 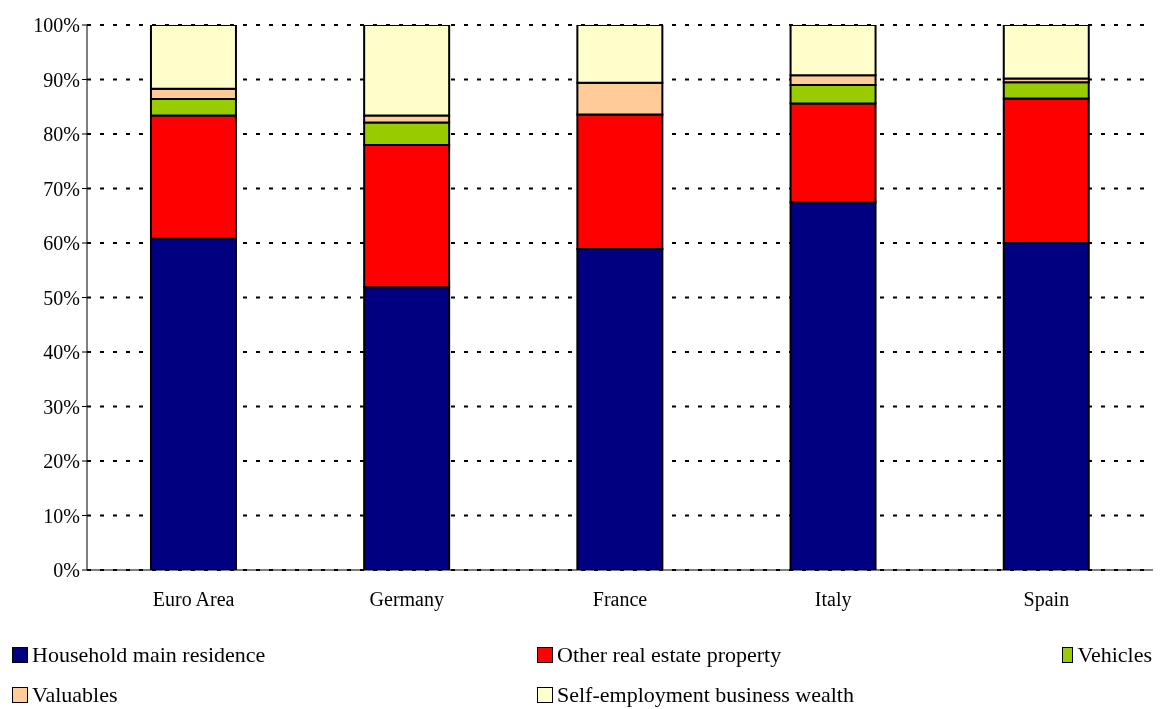 I want to click on y-tick-label: 80%, so click(x=61, y=134).